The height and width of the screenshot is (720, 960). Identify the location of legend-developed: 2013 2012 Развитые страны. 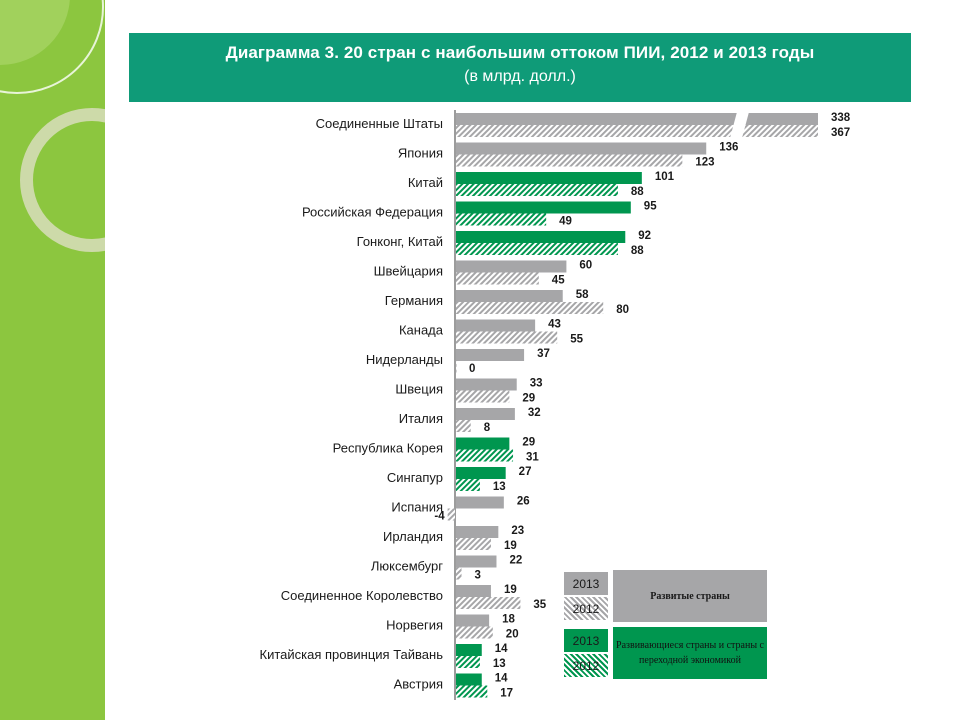
(665, 596).